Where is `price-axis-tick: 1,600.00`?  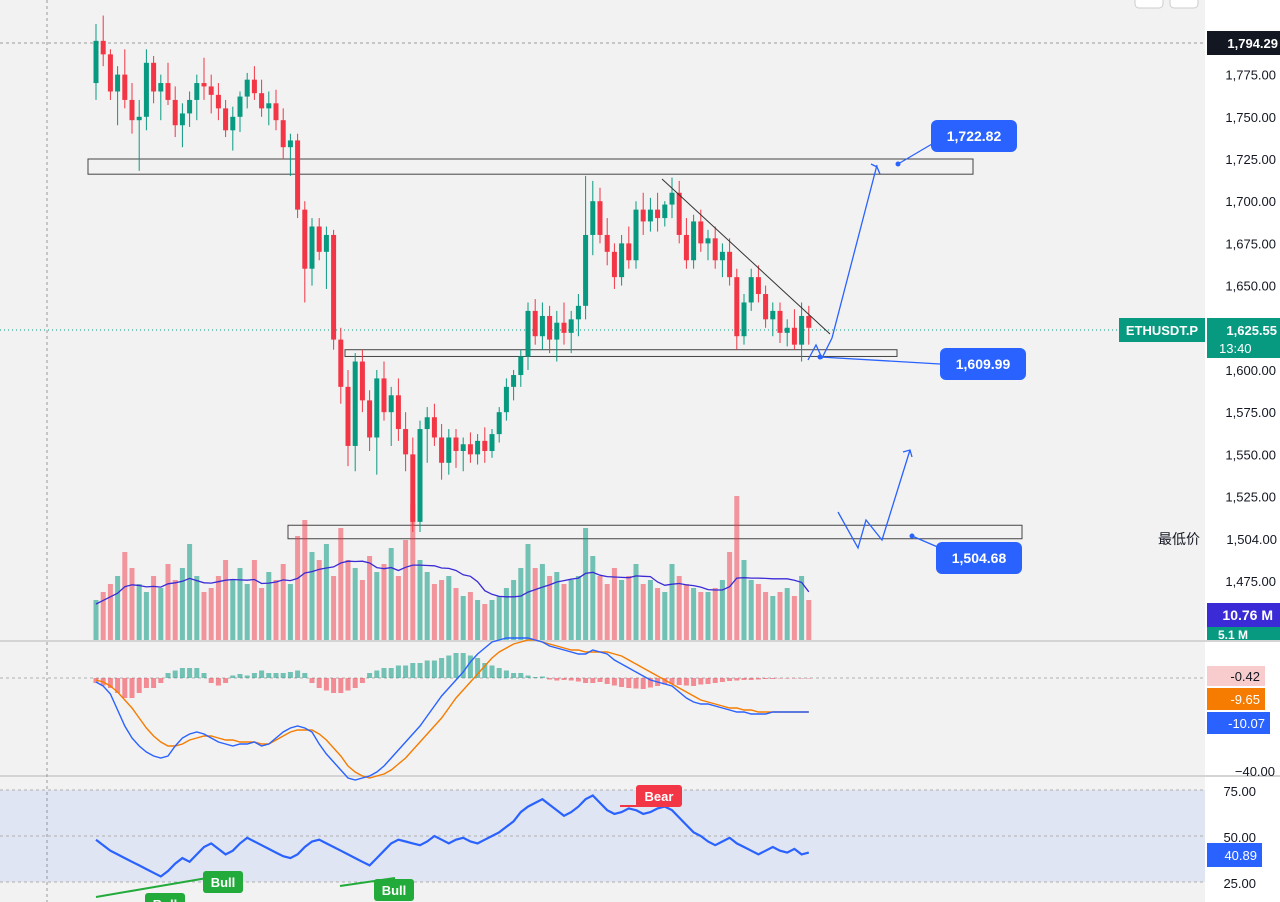 price-axis-tick: 1,600.00 is located at coordinates (1250, 370).